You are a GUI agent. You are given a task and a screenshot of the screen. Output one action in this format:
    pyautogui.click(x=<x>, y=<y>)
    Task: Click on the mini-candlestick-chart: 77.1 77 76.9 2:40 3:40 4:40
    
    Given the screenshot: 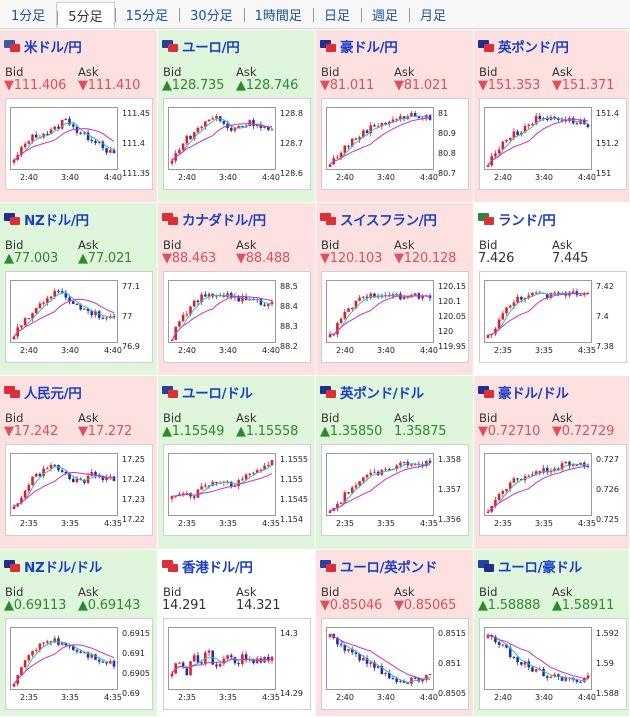 What is the action you would take?
    pyautogui.click(x=79, y=317)
    